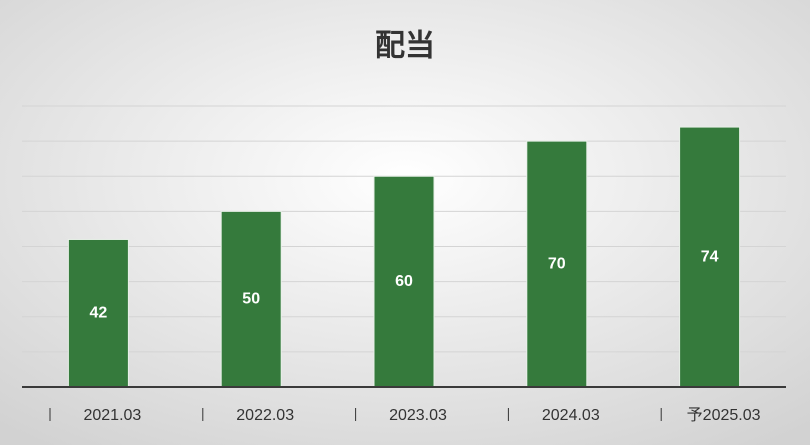 The image size is (810, 445). Describe the element at coordinates (724, 415) in the screenshot. I see `x-tick-label: 予2025.03` at that location.